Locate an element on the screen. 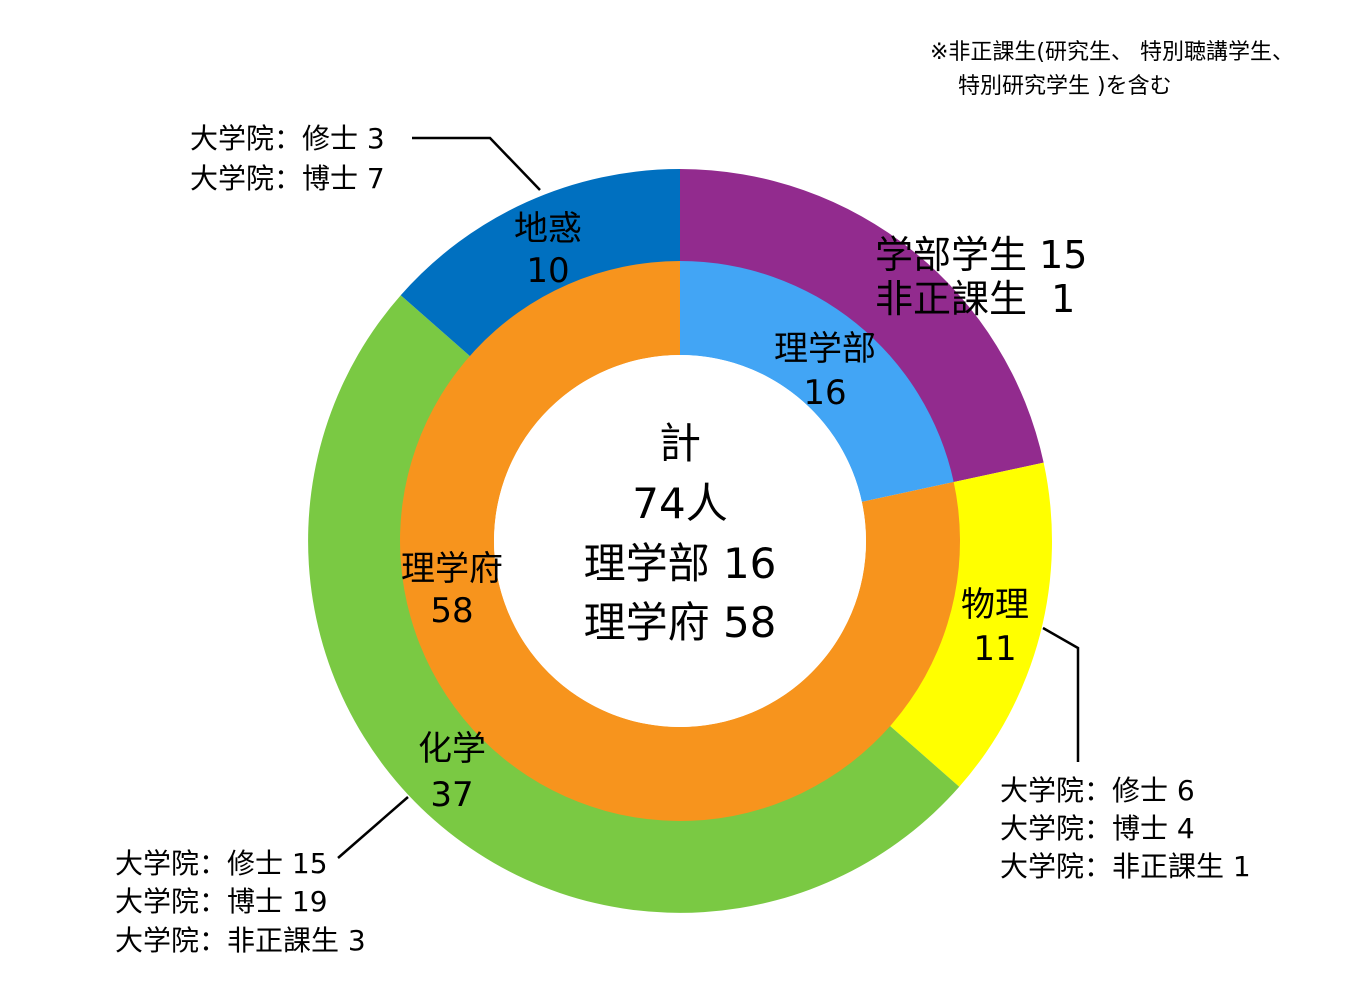 Image resolution: width=1360 pixels, height=990 pixels. inner-label-name: 理学府 is located at coordinates (452, 569).